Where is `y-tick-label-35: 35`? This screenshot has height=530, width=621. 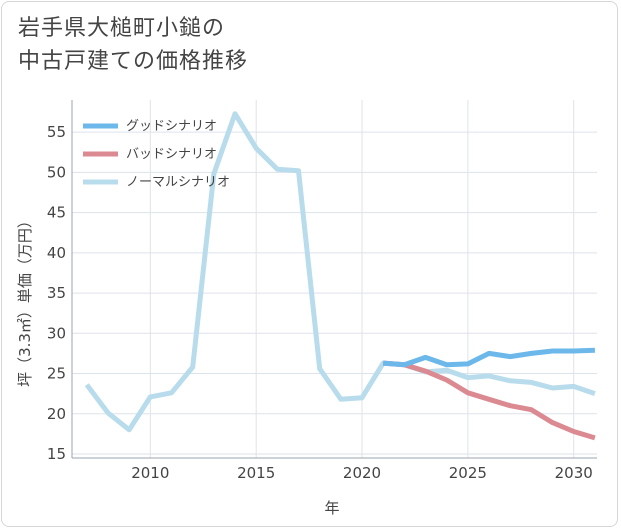 y-tick-label-35: 35 is located at coordinates (56, 293).